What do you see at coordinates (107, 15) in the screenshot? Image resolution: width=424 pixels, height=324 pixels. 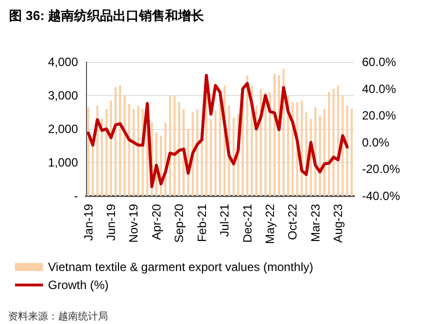 I see `chart-title: 图 36: 越南纺织品出口销售和增长` at bounding box center [107, 15].